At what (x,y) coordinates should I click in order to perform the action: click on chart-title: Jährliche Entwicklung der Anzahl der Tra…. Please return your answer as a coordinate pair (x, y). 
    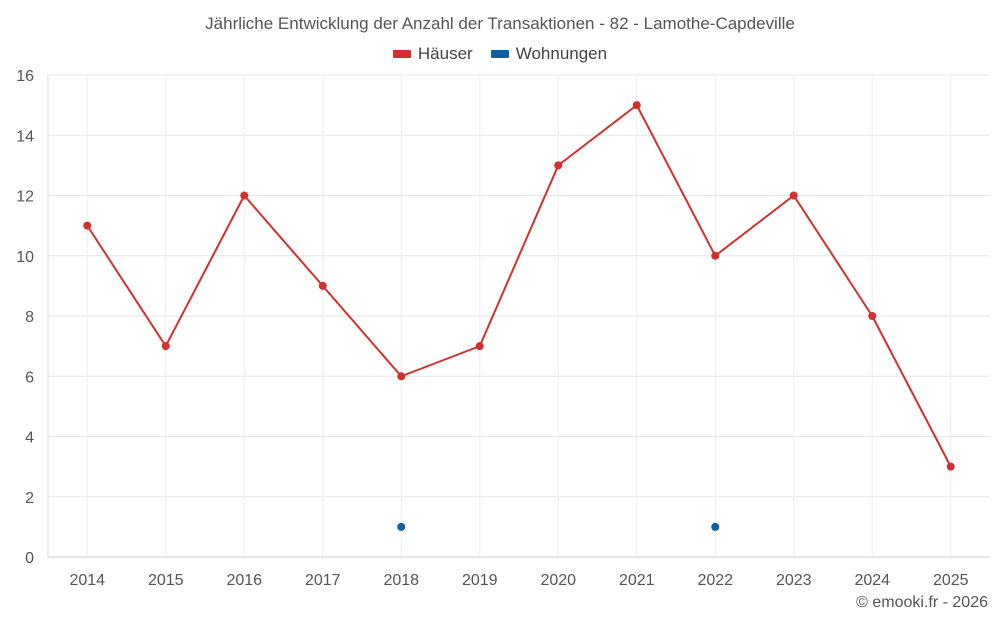
    Looking at the image, I should click on (500, 23).